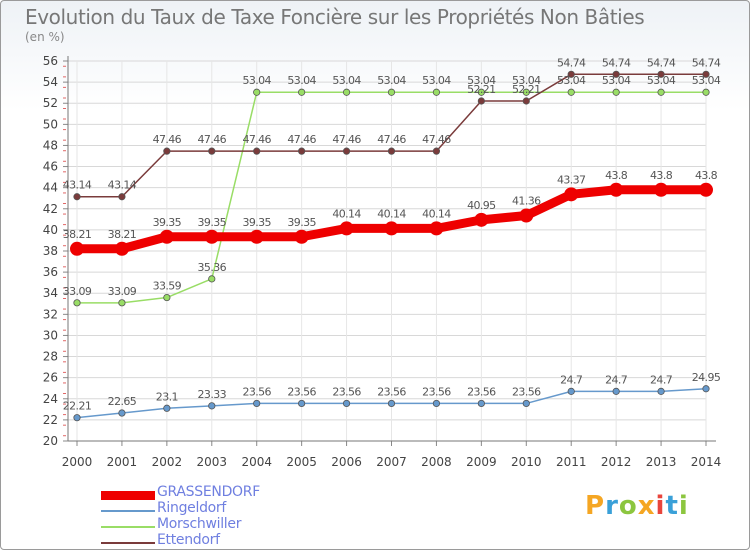 The height and width of the screenshot is (550, 750). What do you see at coordinates (646, 506) in the screenshot?
I see `brand-letter: x` at bounding box center [646, 506].